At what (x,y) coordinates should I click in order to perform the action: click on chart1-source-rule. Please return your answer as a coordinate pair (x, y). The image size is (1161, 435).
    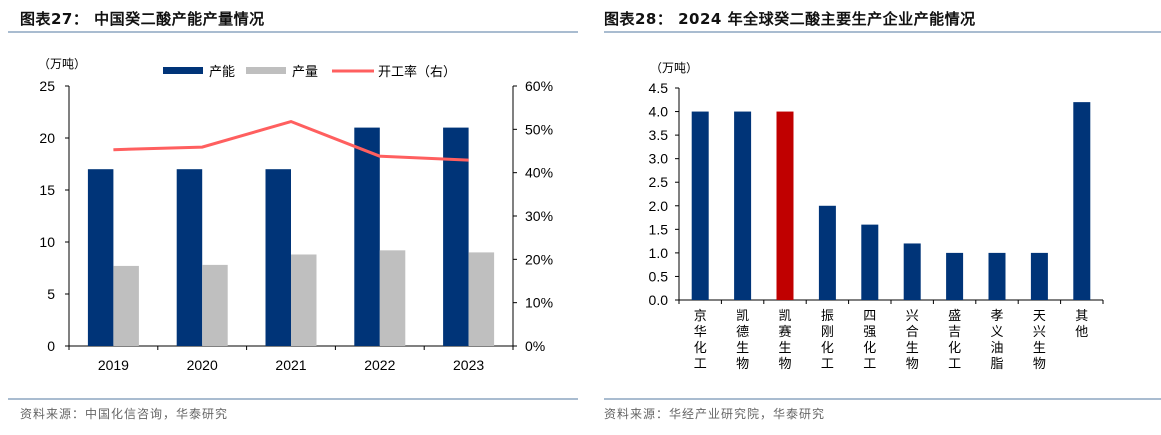
    Looking at the image, I should click on (293, 399).